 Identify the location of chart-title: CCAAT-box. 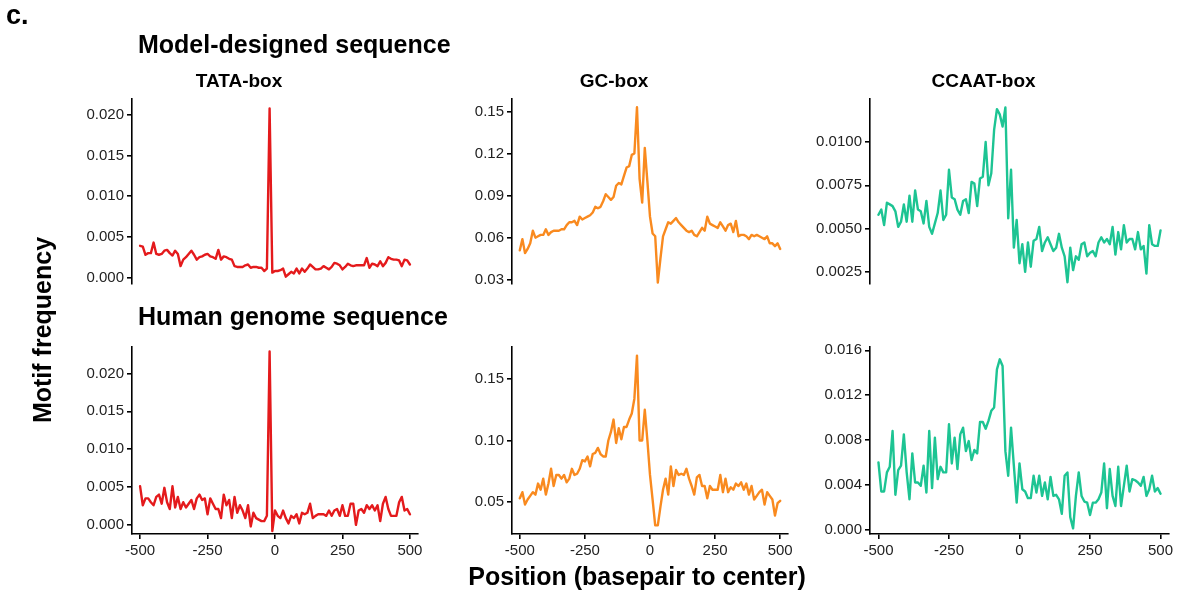
(983, 80).